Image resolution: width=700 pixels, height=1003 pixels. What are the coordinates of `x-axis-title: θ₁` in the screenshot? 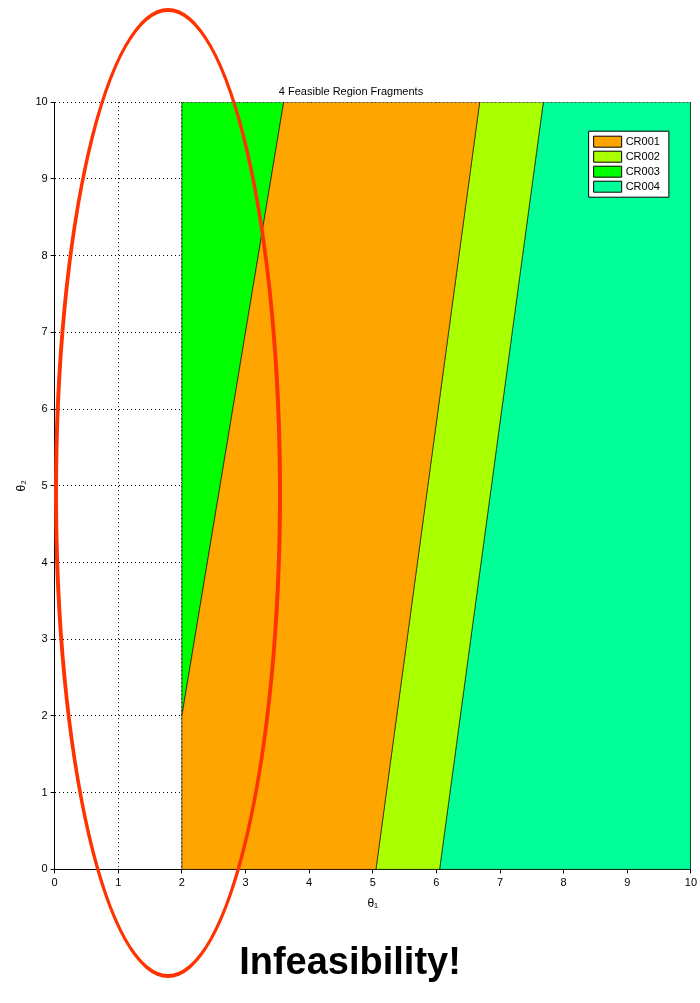 It's located at (373, 903).